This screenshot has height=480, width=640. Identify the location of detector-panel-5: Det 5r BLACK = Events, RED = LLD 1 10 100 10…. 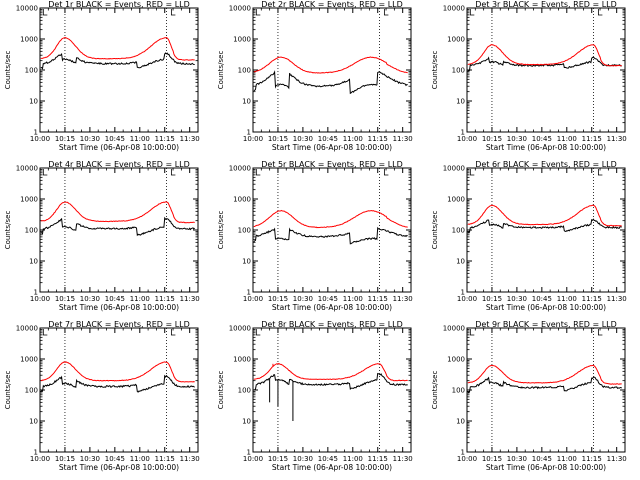
(315, 236).